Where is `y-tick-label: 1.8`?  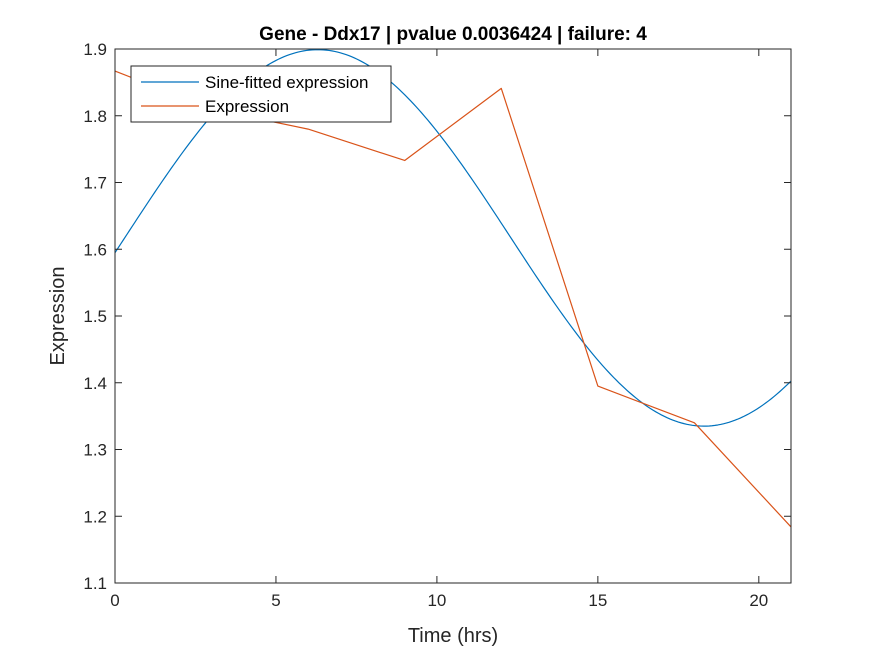
y-tick-label: 1.8 is located at coordinates (95, 116).